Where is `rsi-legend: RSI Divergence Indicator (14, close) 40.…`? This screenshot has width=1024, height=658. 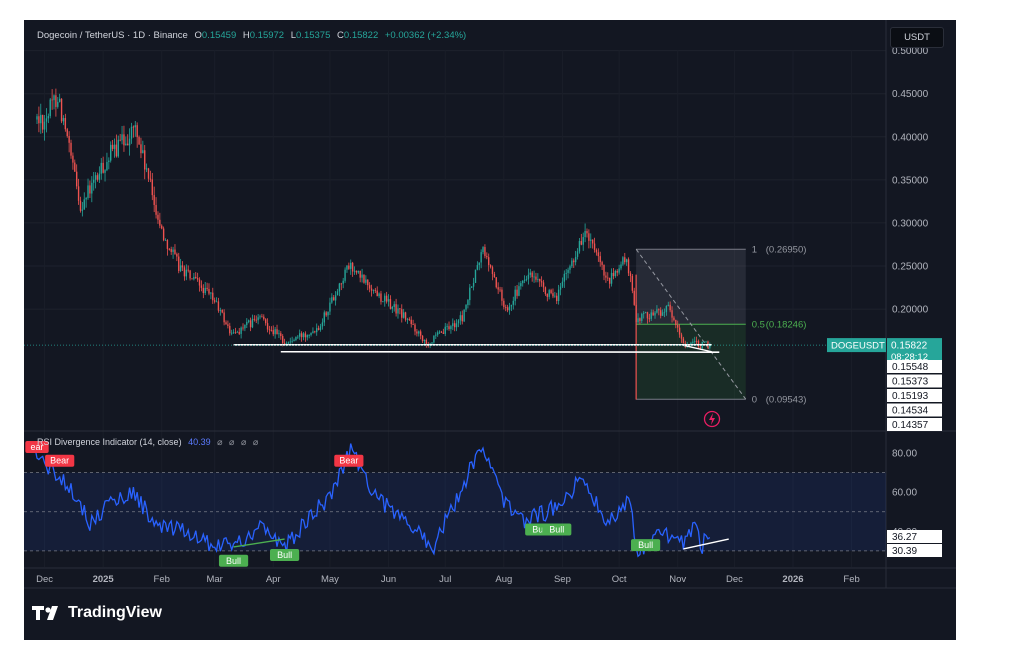 rsi-legend: RSI Divergence Indicator (14, close) 40.… is located at coordinates (148, 442).